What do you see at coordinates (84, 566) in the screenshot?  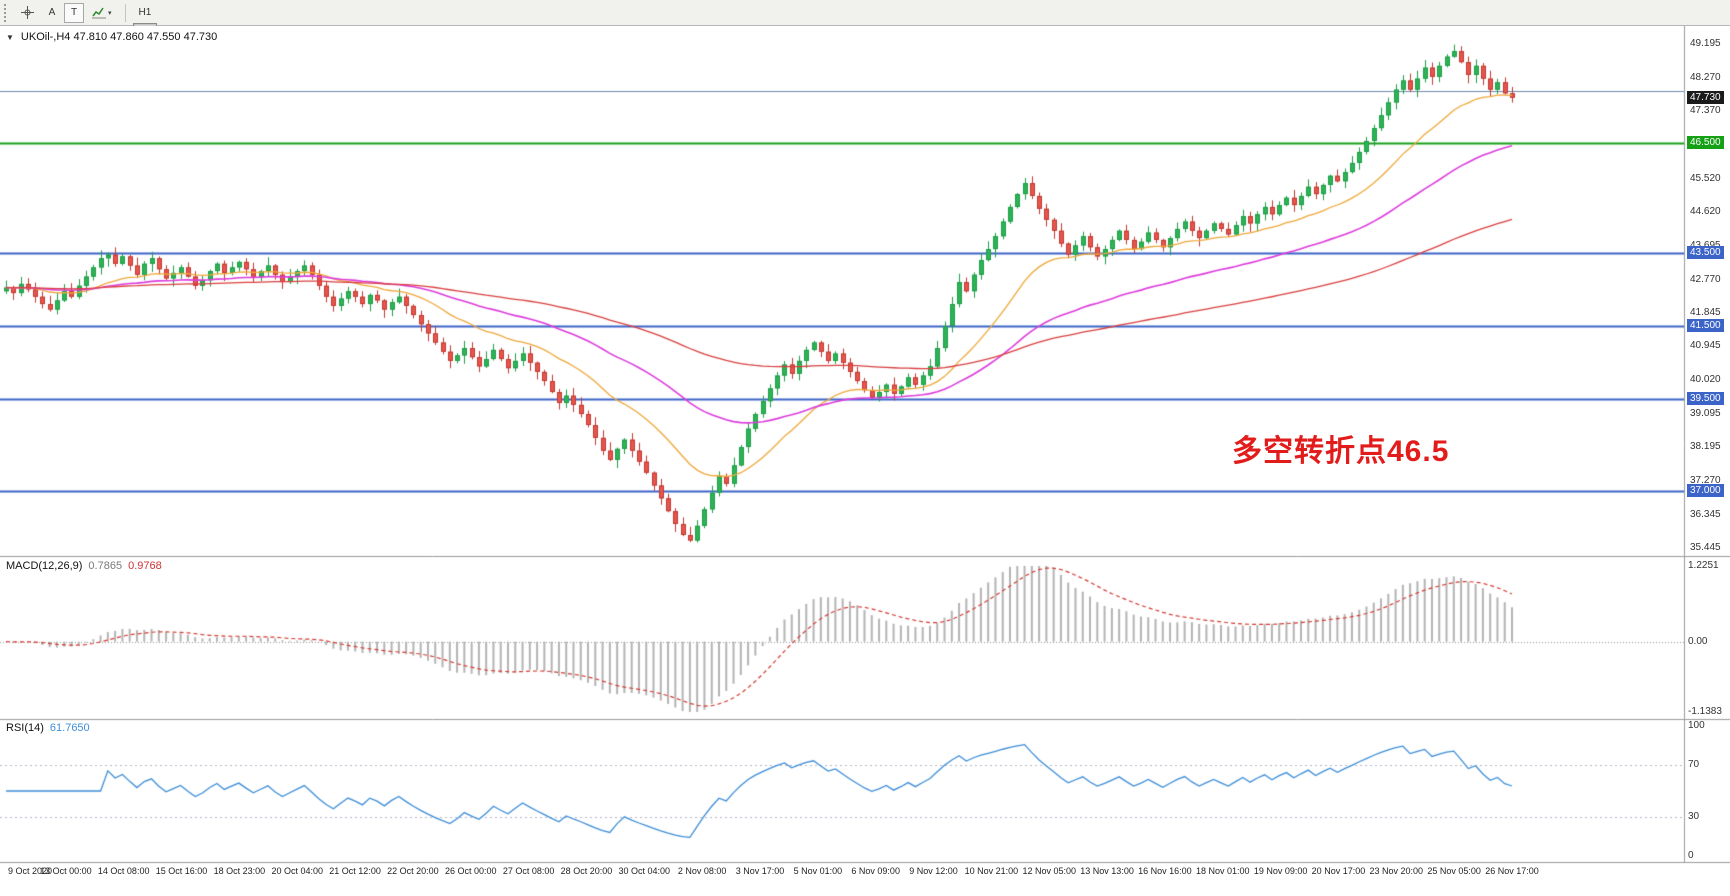 I see `macd-indicator-header: MACD(12,26,9) 0.7865 0.9768` at bounding box center [84, 566].